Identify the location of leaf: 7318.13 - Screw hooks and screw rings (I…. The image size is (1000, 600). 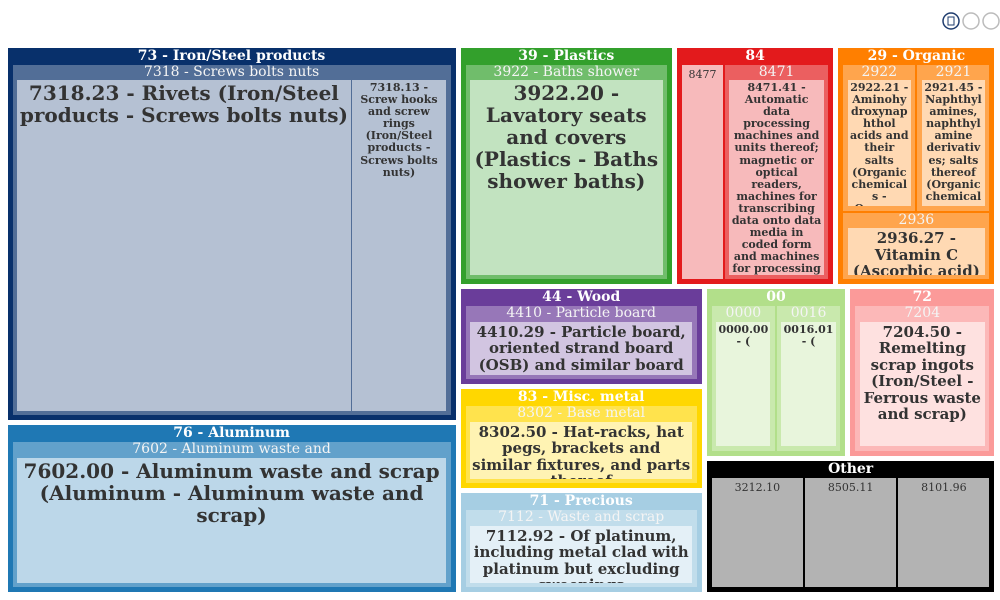
(399, 245).